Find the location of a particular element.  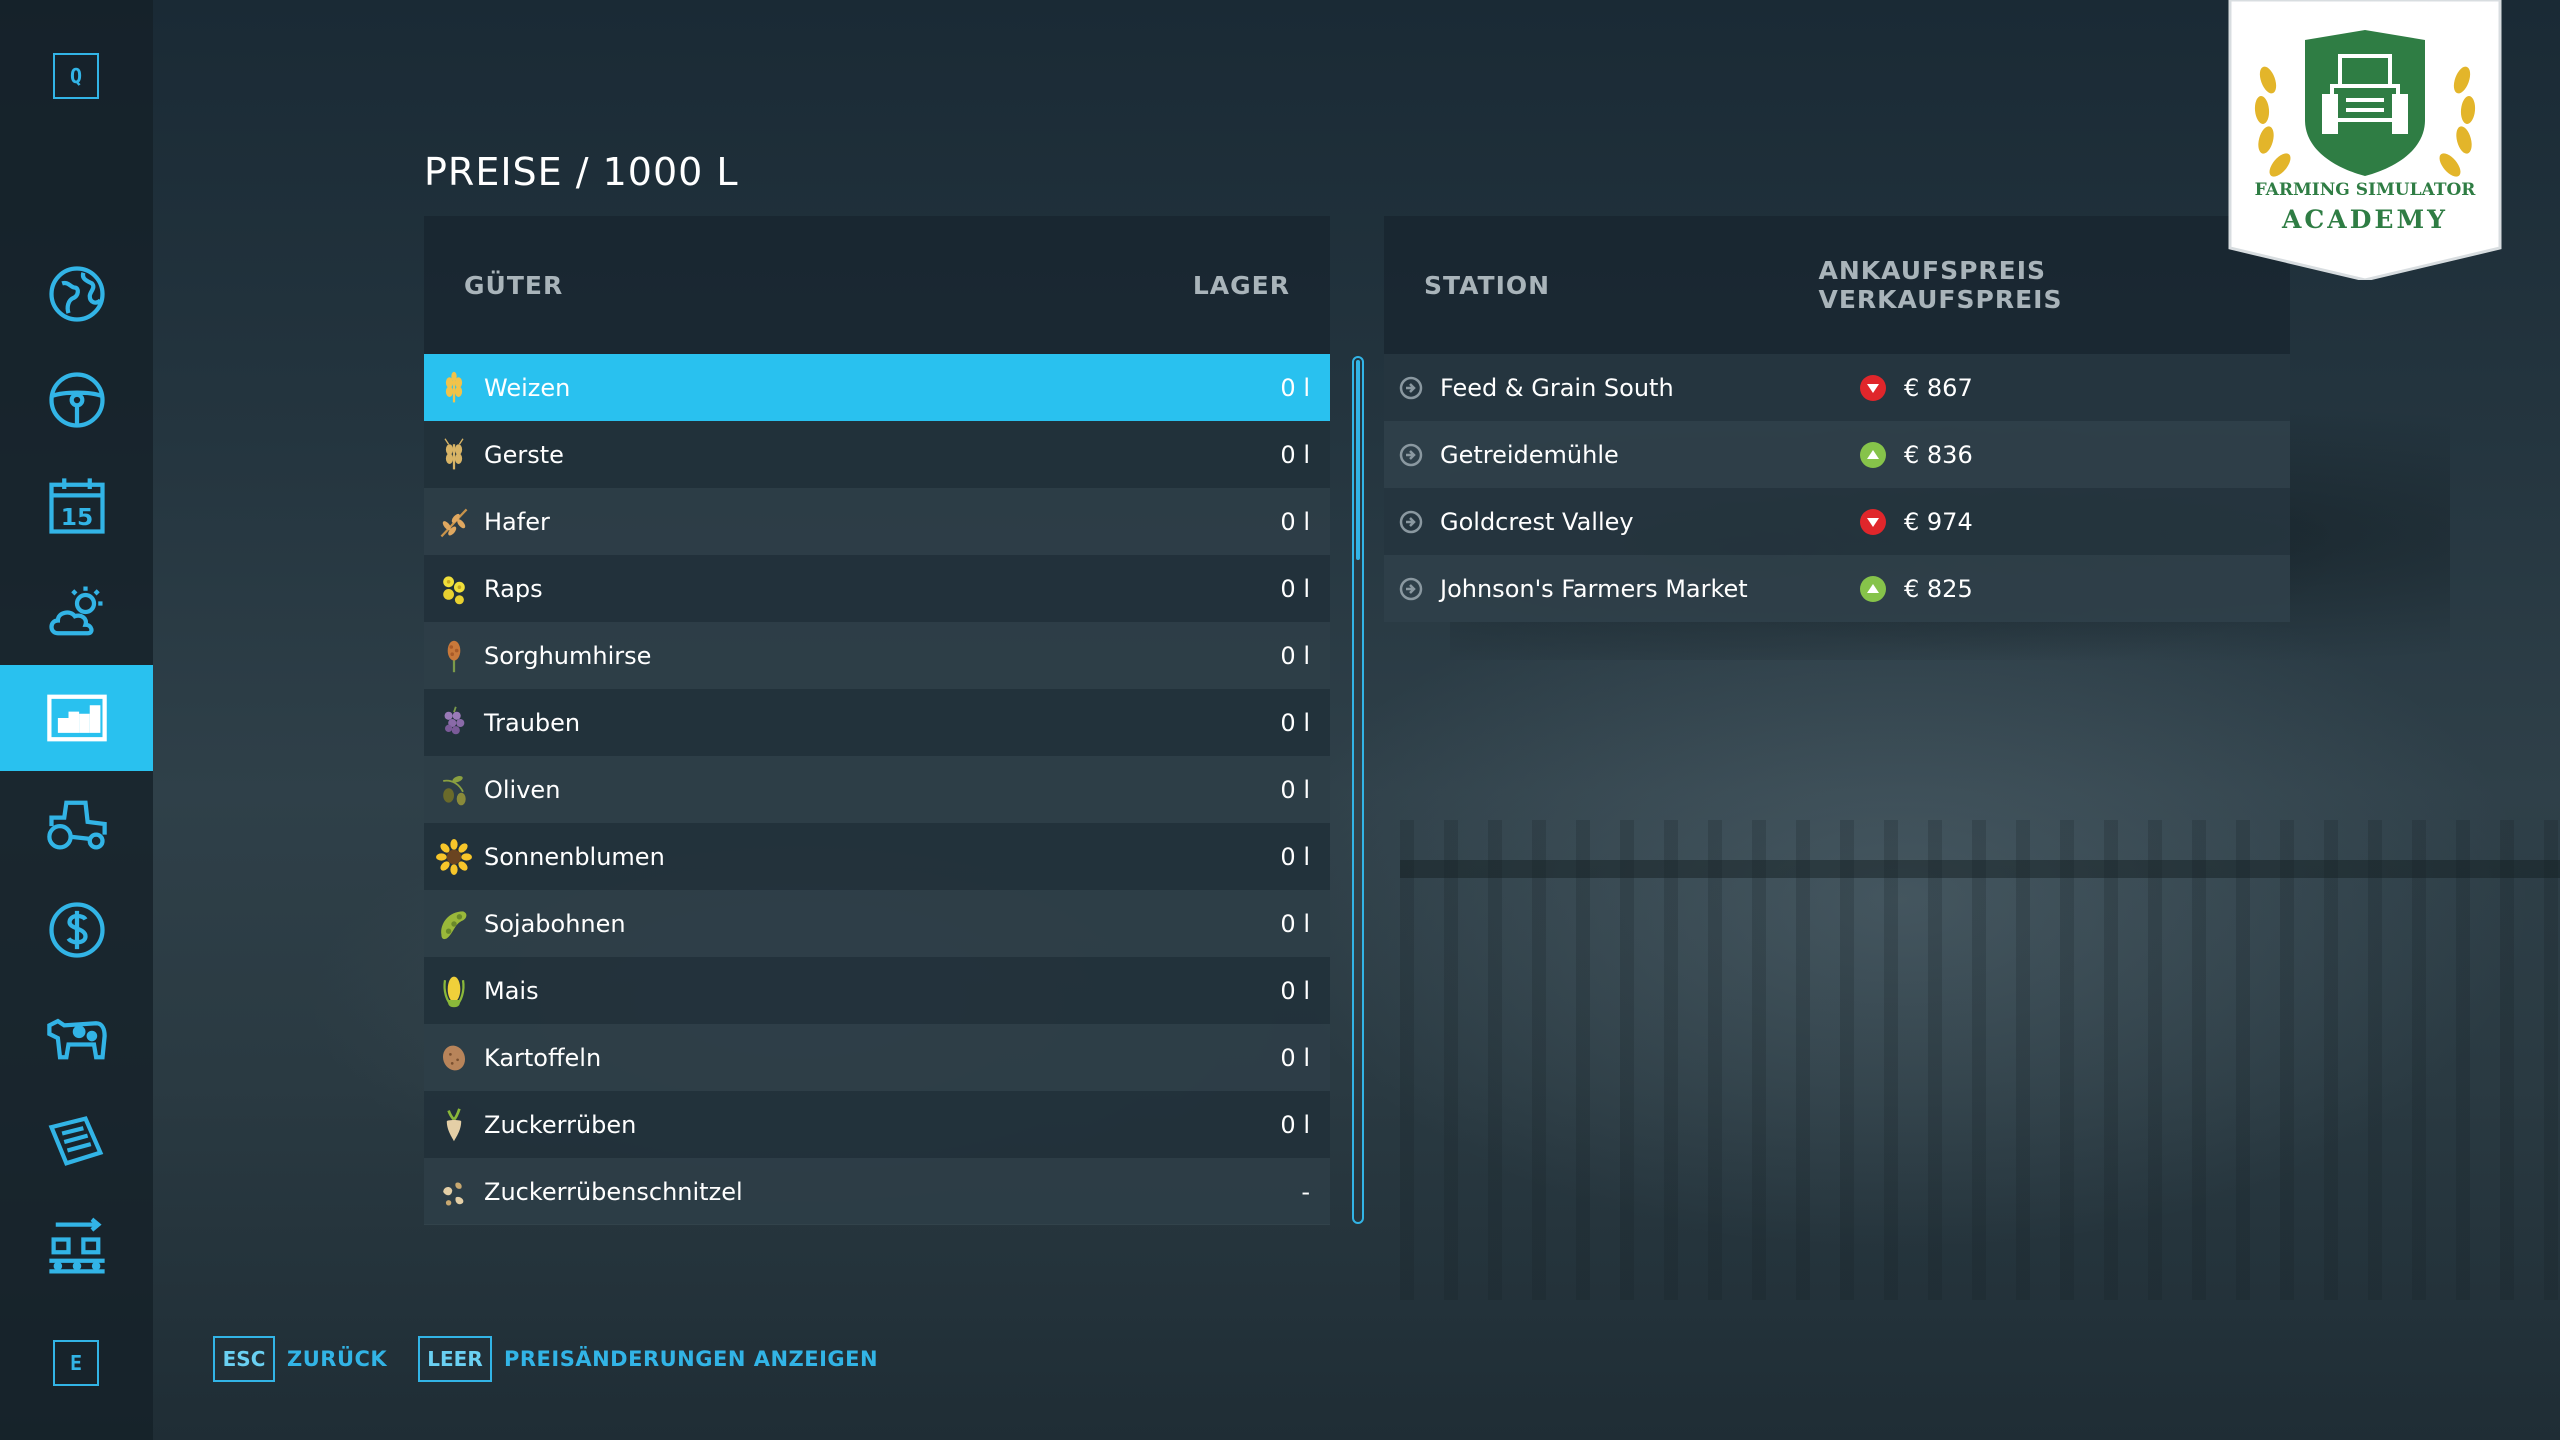

sidebar-item-contracts is located at coordinates (76, 1142).